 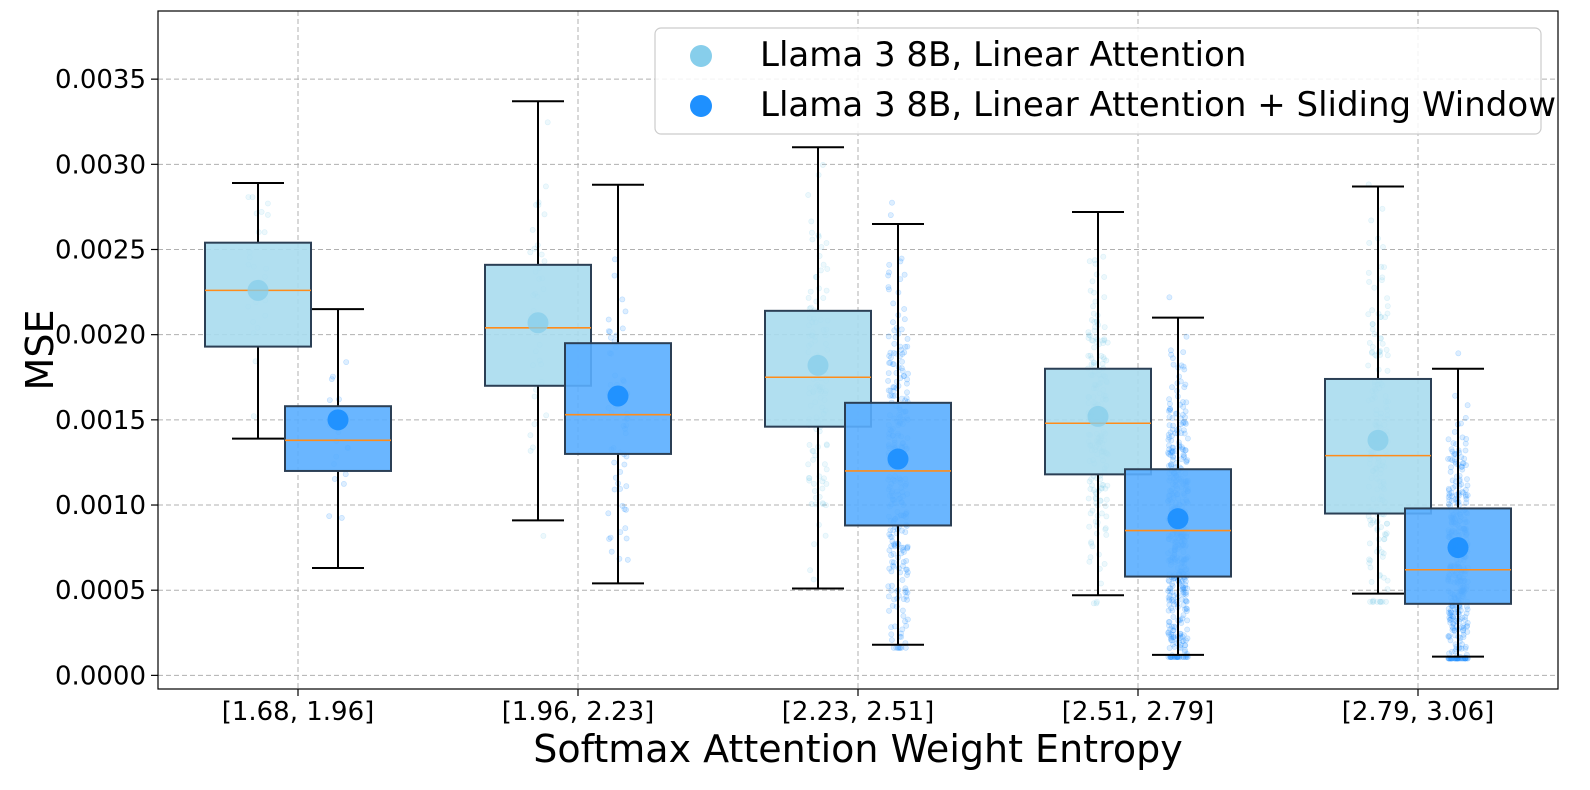 I want to click on x-tick-label: [2.79, 3.06], so click(x=1418, y=712).